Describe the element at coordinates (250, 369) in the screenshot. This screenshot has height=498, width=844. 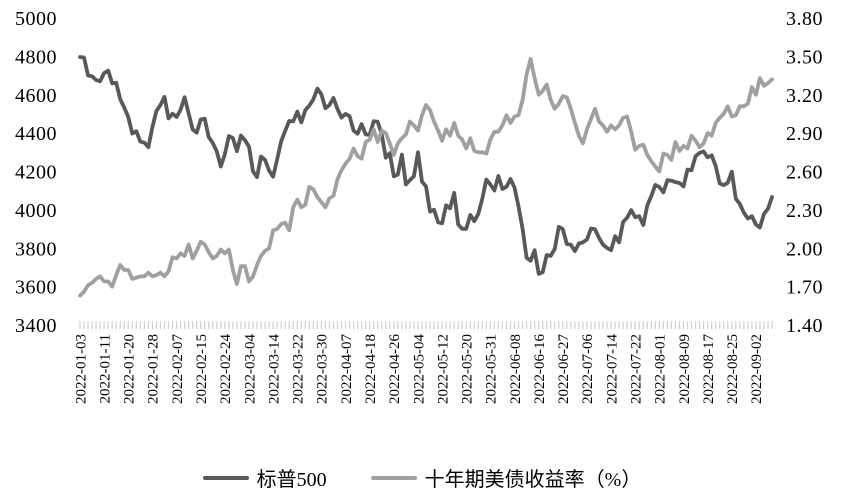
I see `x-axis-date-label: 2022-03-04` at that location.